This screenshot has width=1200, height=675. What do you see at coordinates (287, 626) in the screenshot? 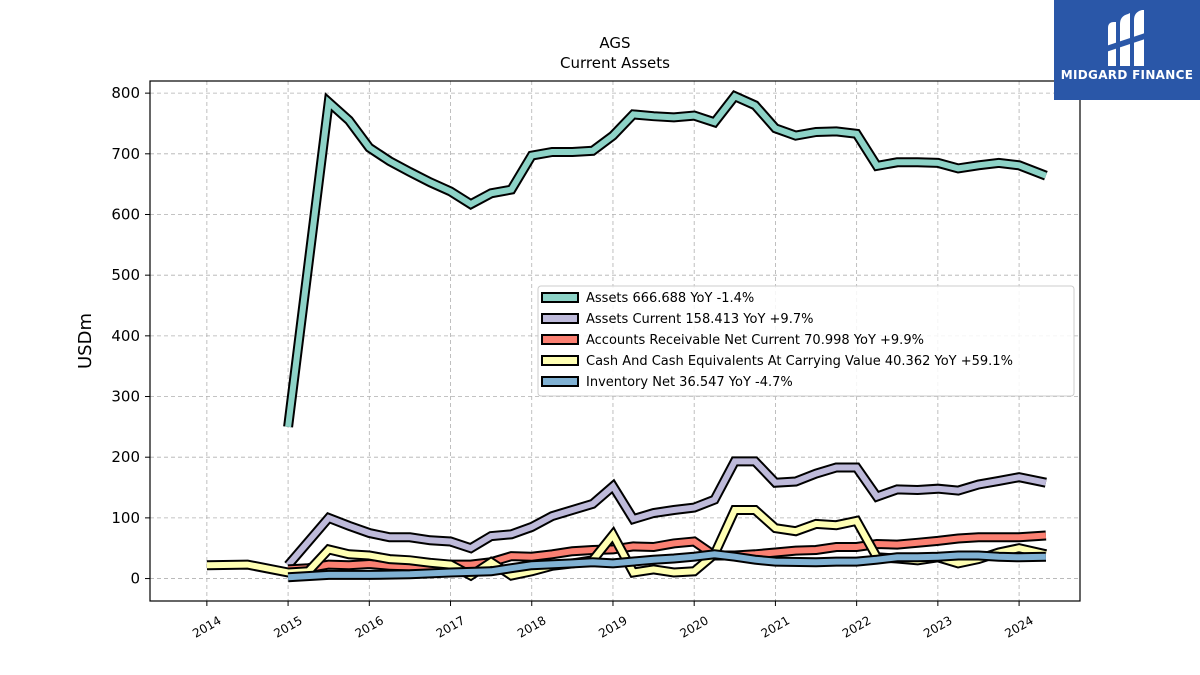
I see `x-tick-label: 2015` at bounding box center [287, 626].